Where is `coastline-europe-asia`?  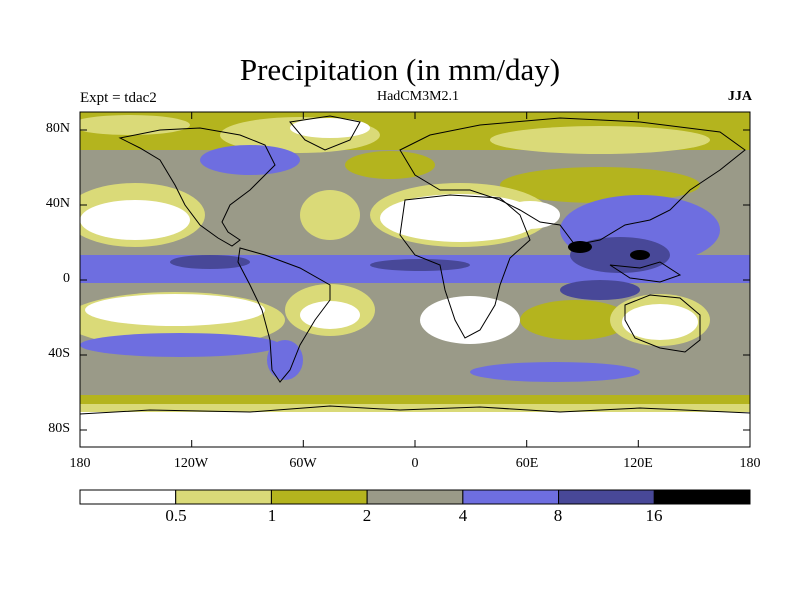
coastline-europe-asia is located at coordinates (572, 181).